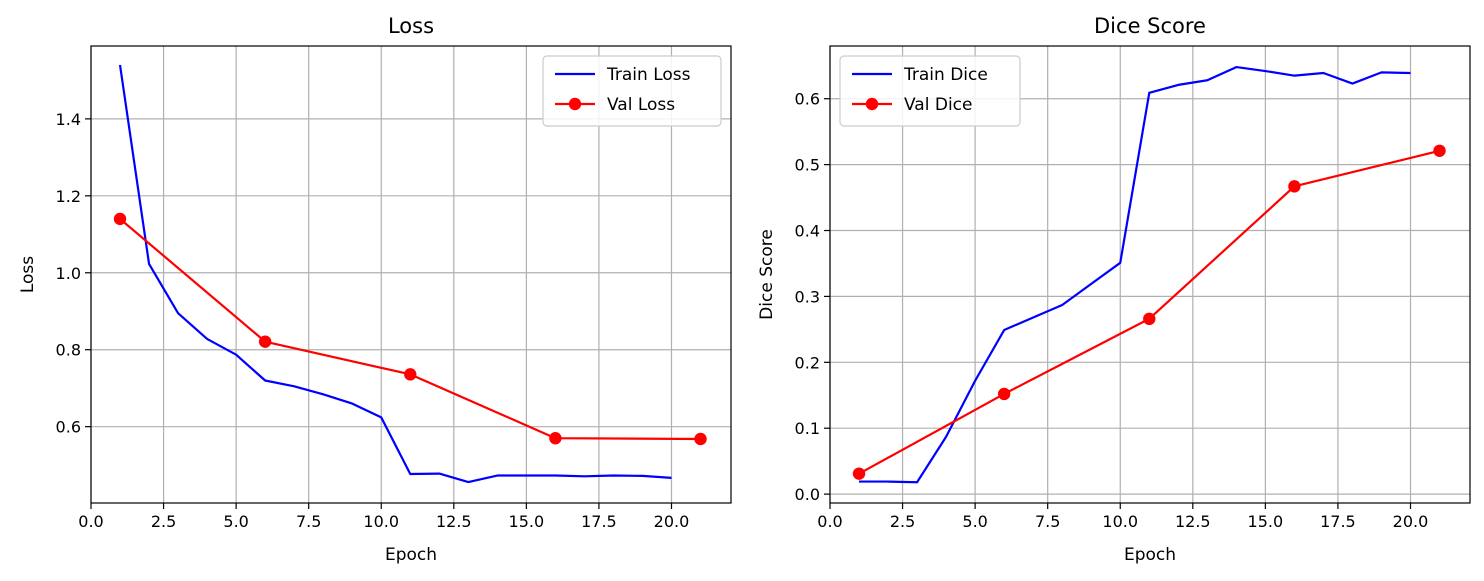  Describe the element at coordinates (632, 91) in the screenshot. I see `legend: Train Loss Val Loss` at that location.